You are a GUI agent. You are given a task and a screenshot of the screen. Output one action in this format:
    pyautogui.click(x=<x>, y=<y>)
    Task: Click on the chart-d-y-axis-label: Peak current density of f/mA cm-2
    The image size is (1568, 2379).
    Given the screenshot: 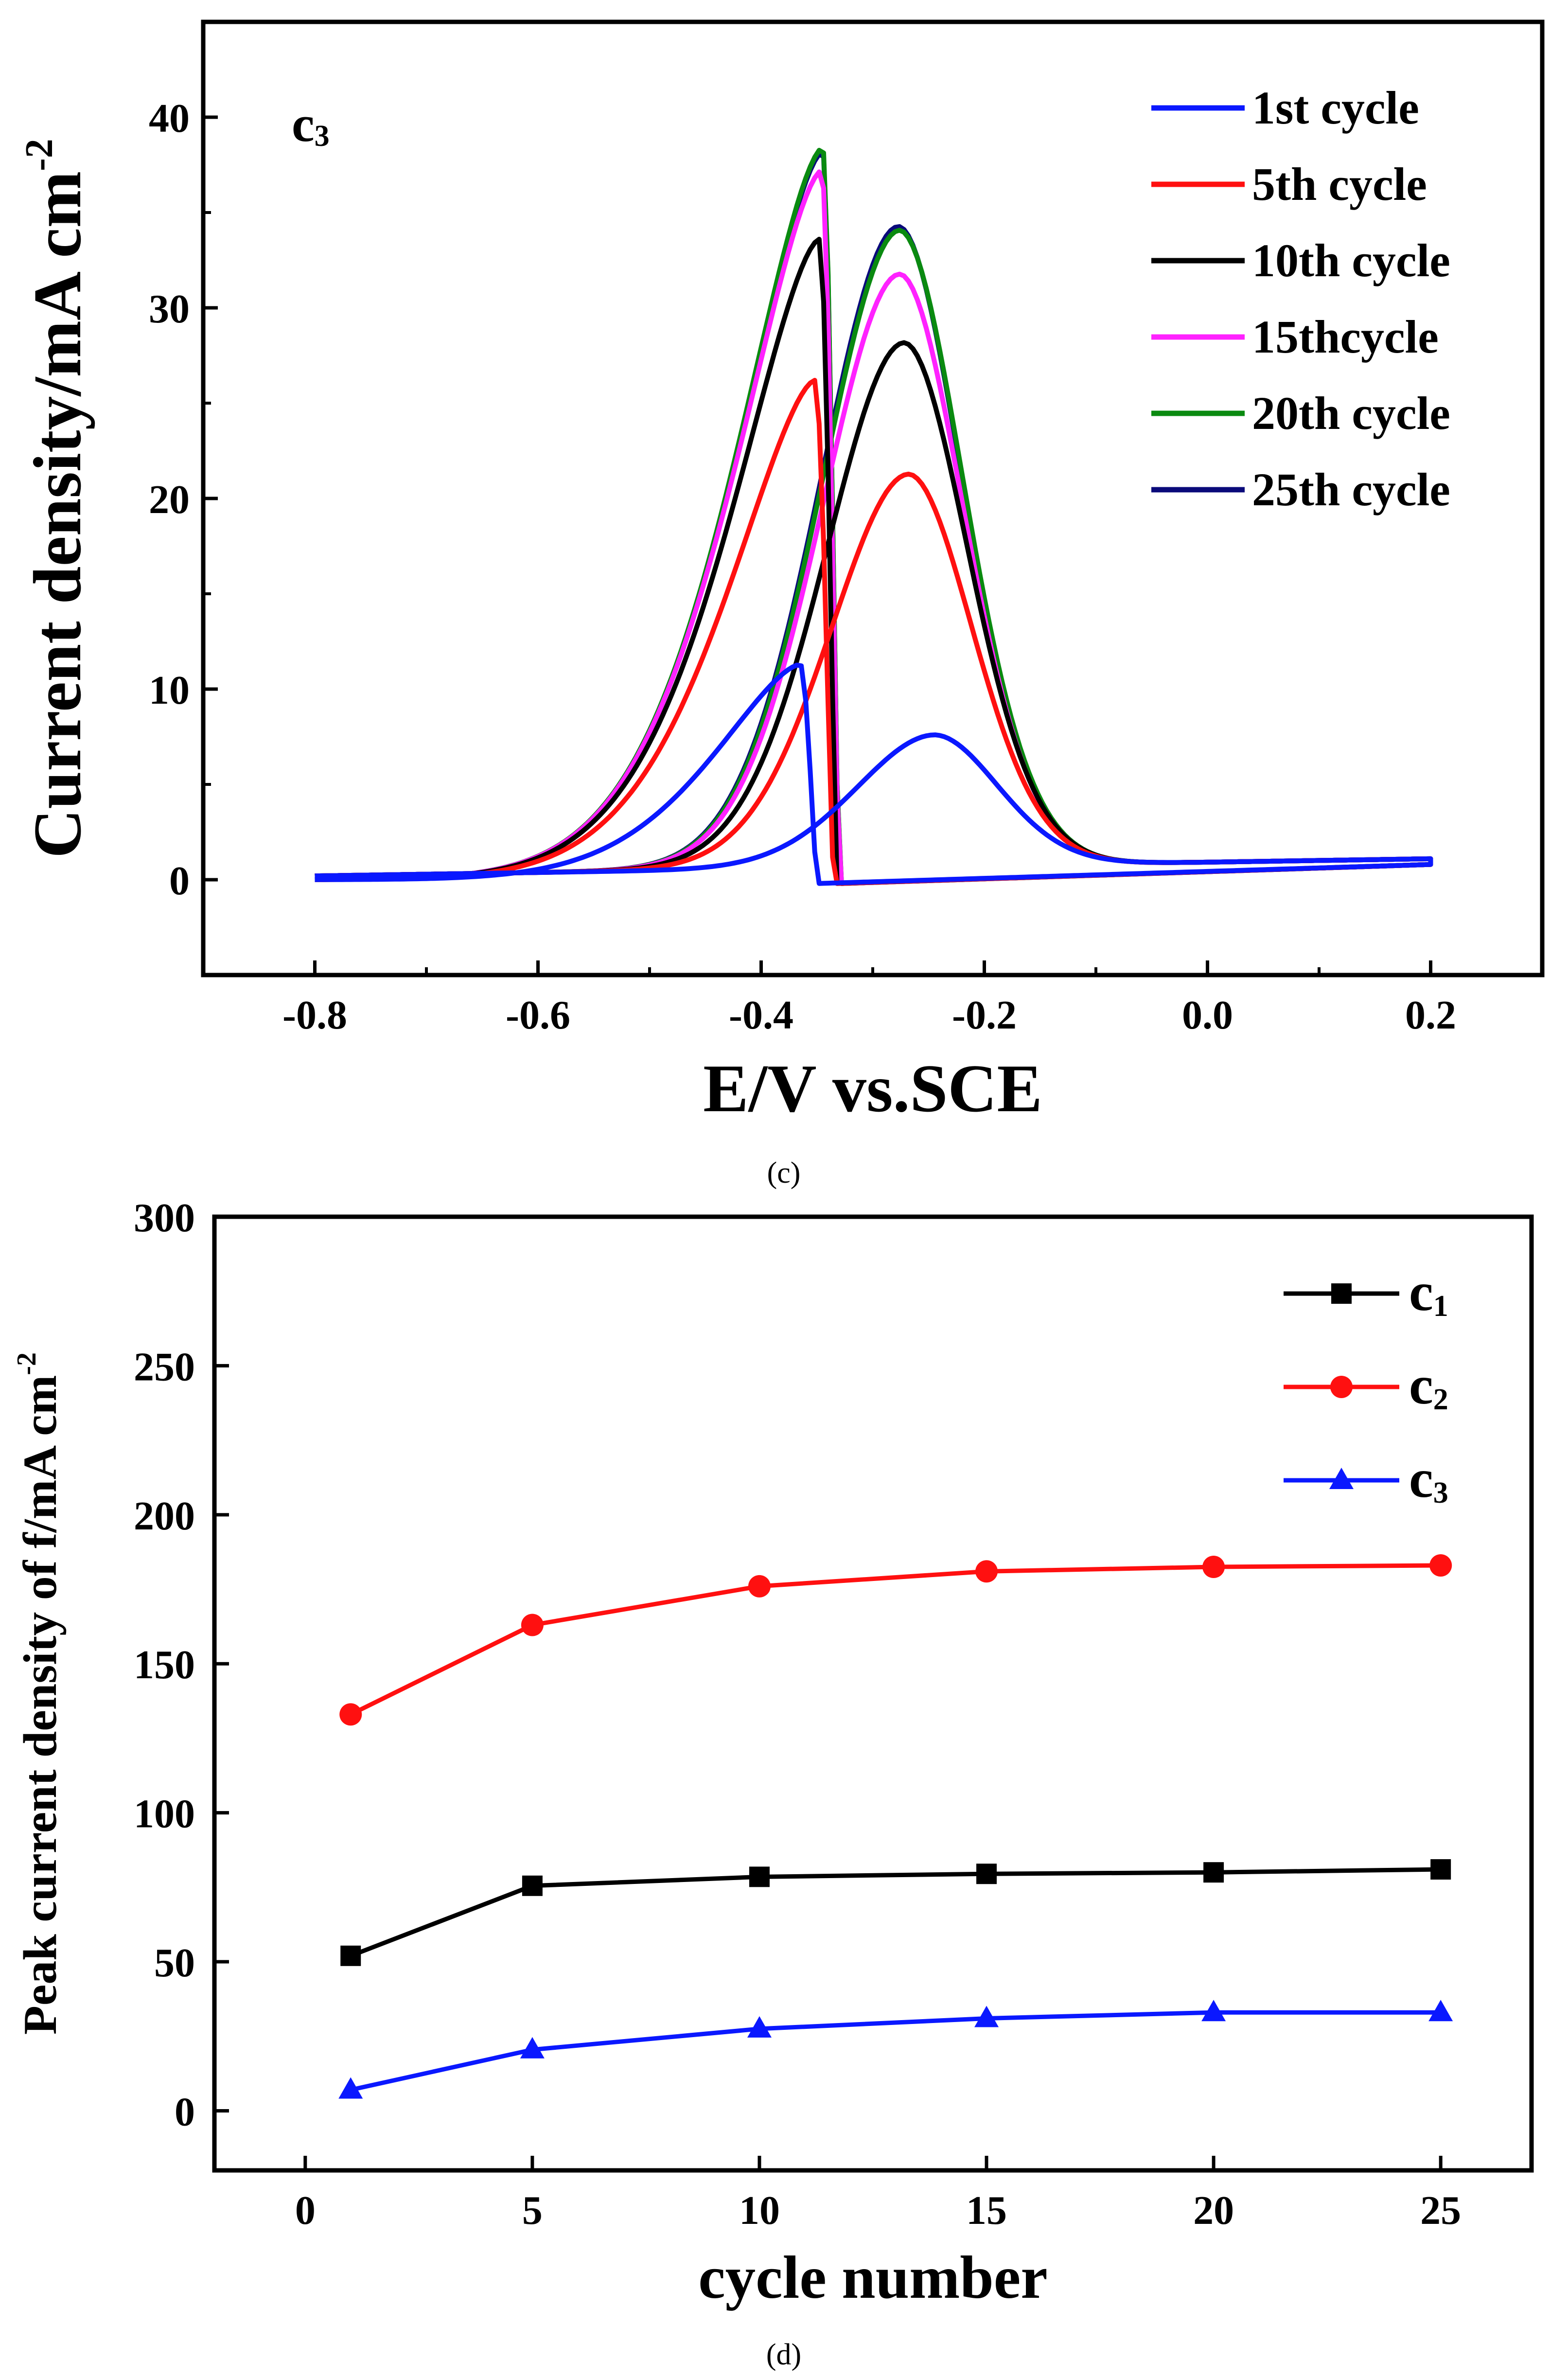 What is the action you would take?
    pyautogui.click(x=39, y=1693)
    